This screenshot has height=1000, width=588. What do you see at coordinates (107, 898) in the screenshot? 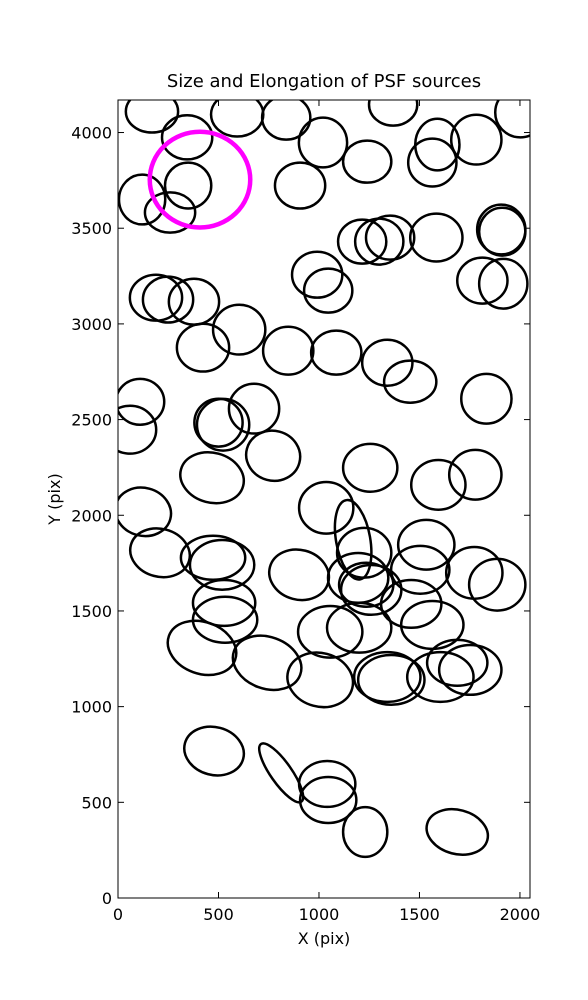
I see `y-tick-label: 0` at bounding box center [107, 898].